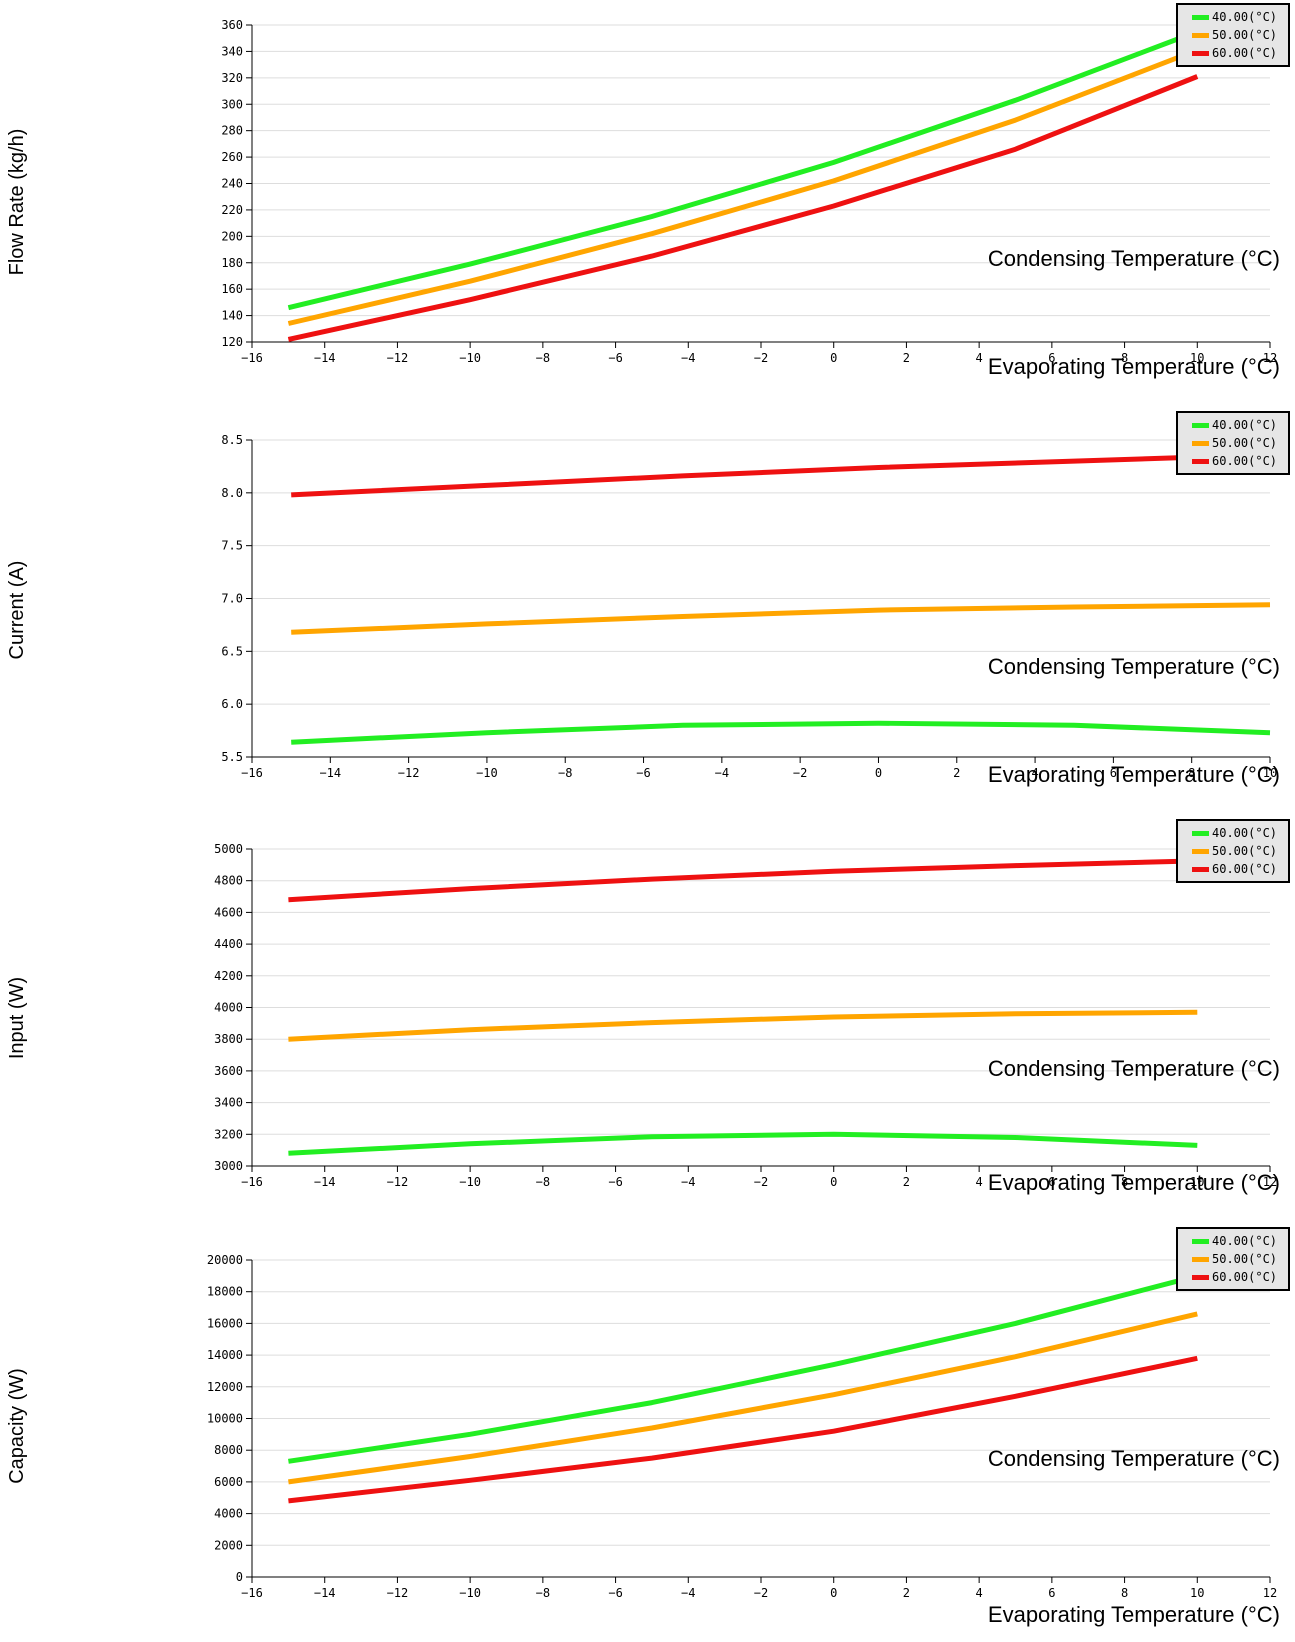 Image resolution: width=1295 pixels, height=1642 pixels. What do you see at coordinates (225, 1355) in the screenshot?
I see `y-tick-label: 14000` at bounding box center [225, 1355].